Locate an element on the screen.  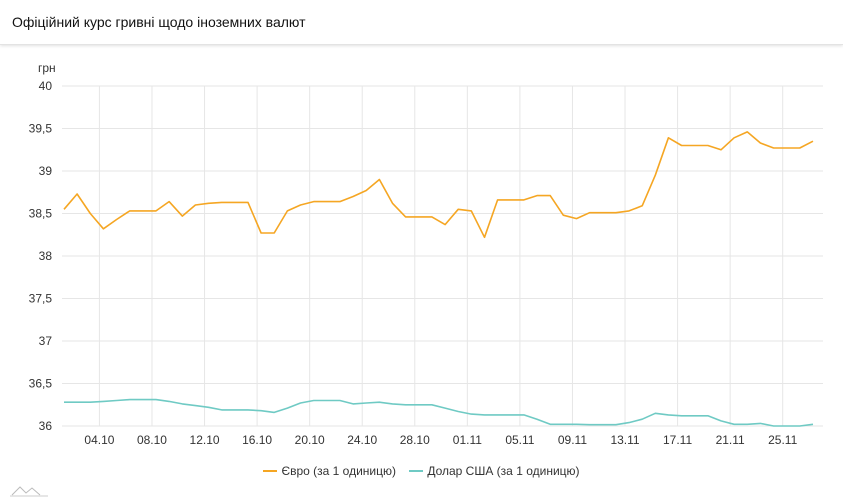
x-tick-label: 25.11 is located at coordinates (782, 440).